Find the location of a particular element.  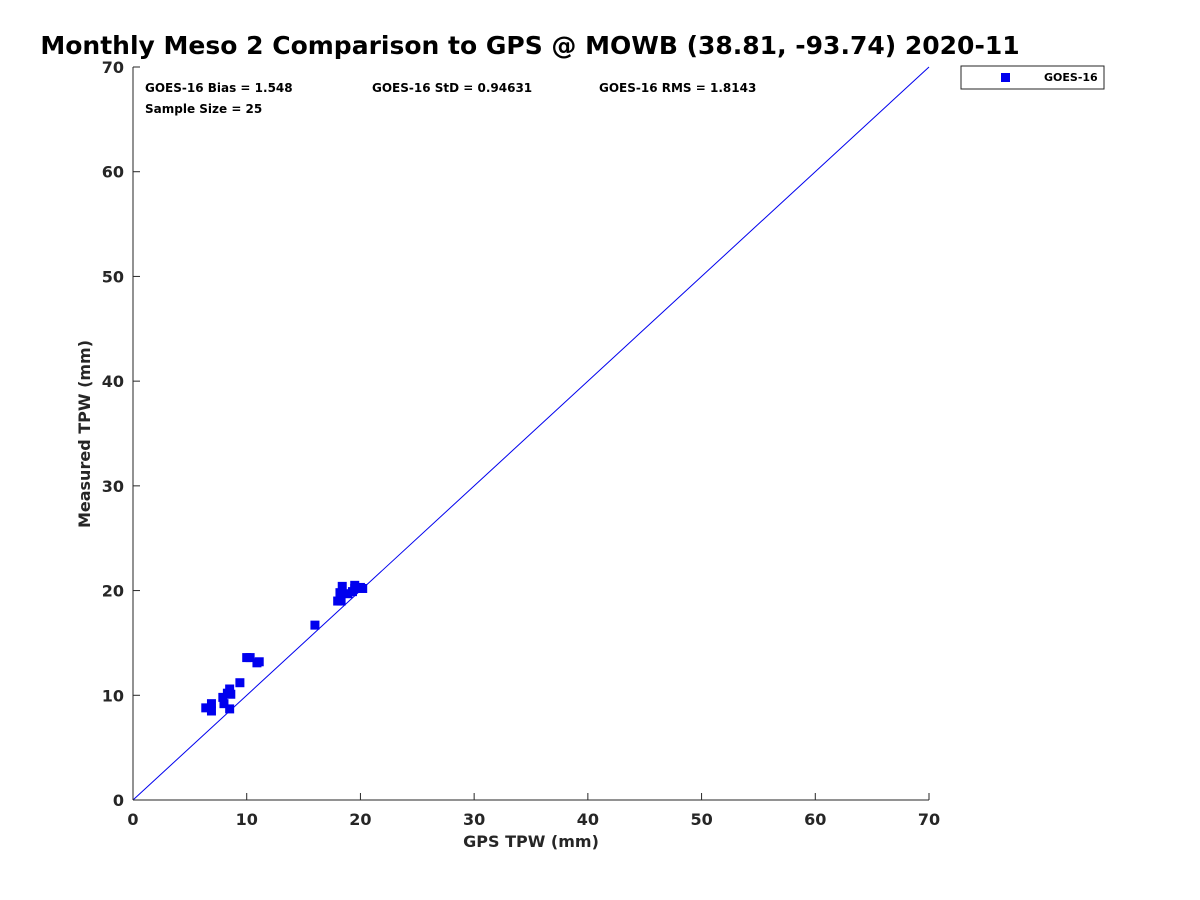

x-axis-ticks: 0 10 20 30 40 50 60 70 is located at coordinates (533, 811).